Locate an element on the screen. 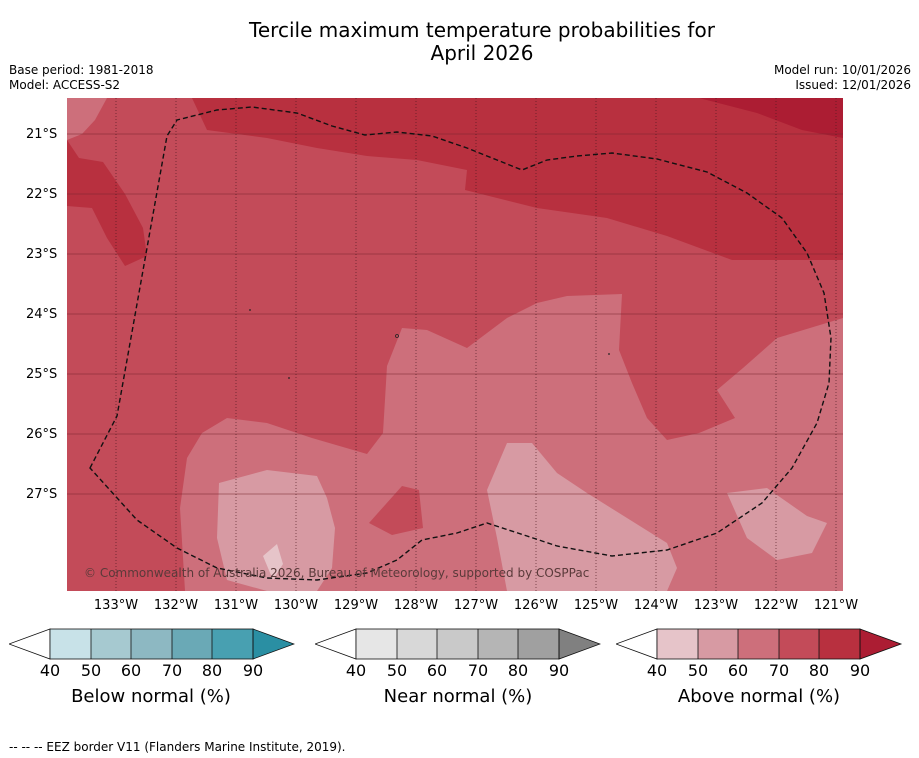 This screenshot has width=919, height=758. longitude-label: 131°W is located at coordinates (236, 605).